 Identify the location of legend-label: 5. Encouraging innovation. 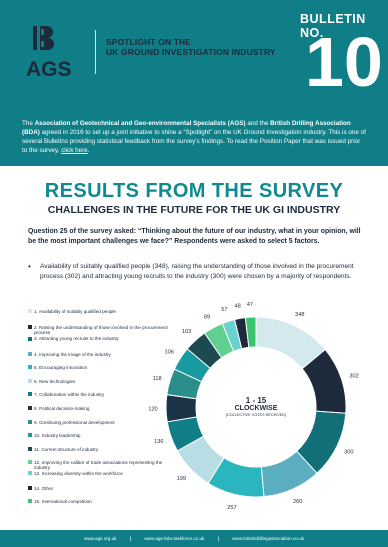
(61, 367).